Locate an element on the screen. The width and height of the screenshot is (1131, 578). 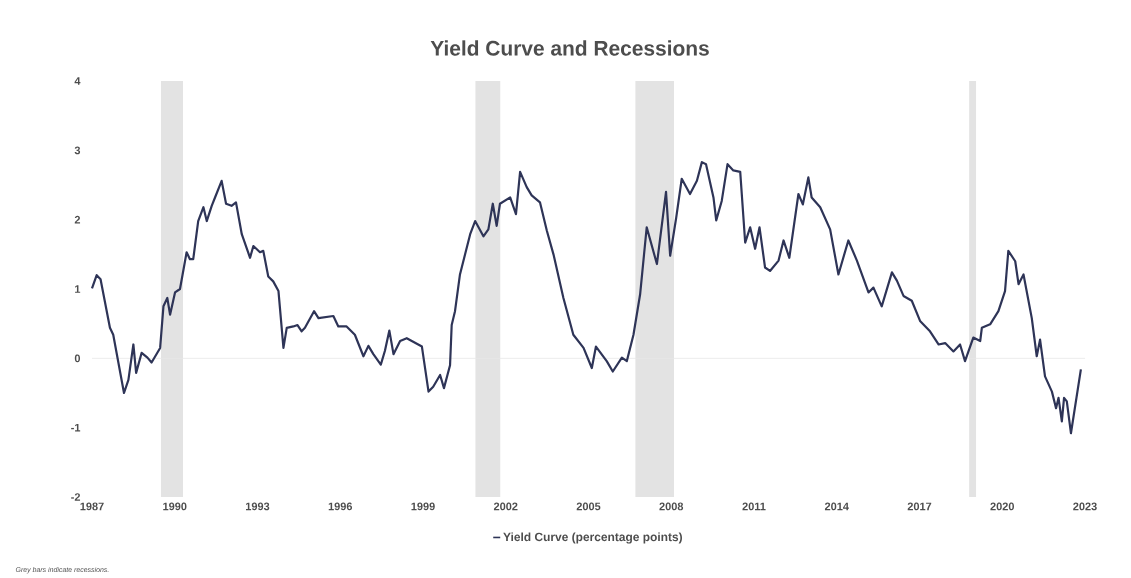
x-tick-label: 2017 is located at coordinates (919, 506).